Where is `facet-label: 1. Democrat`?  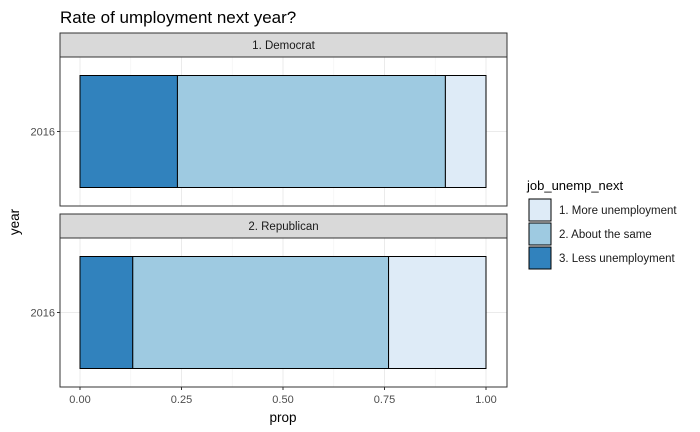 facet-label: 1. Democrat is located at coordinates (283, 46).